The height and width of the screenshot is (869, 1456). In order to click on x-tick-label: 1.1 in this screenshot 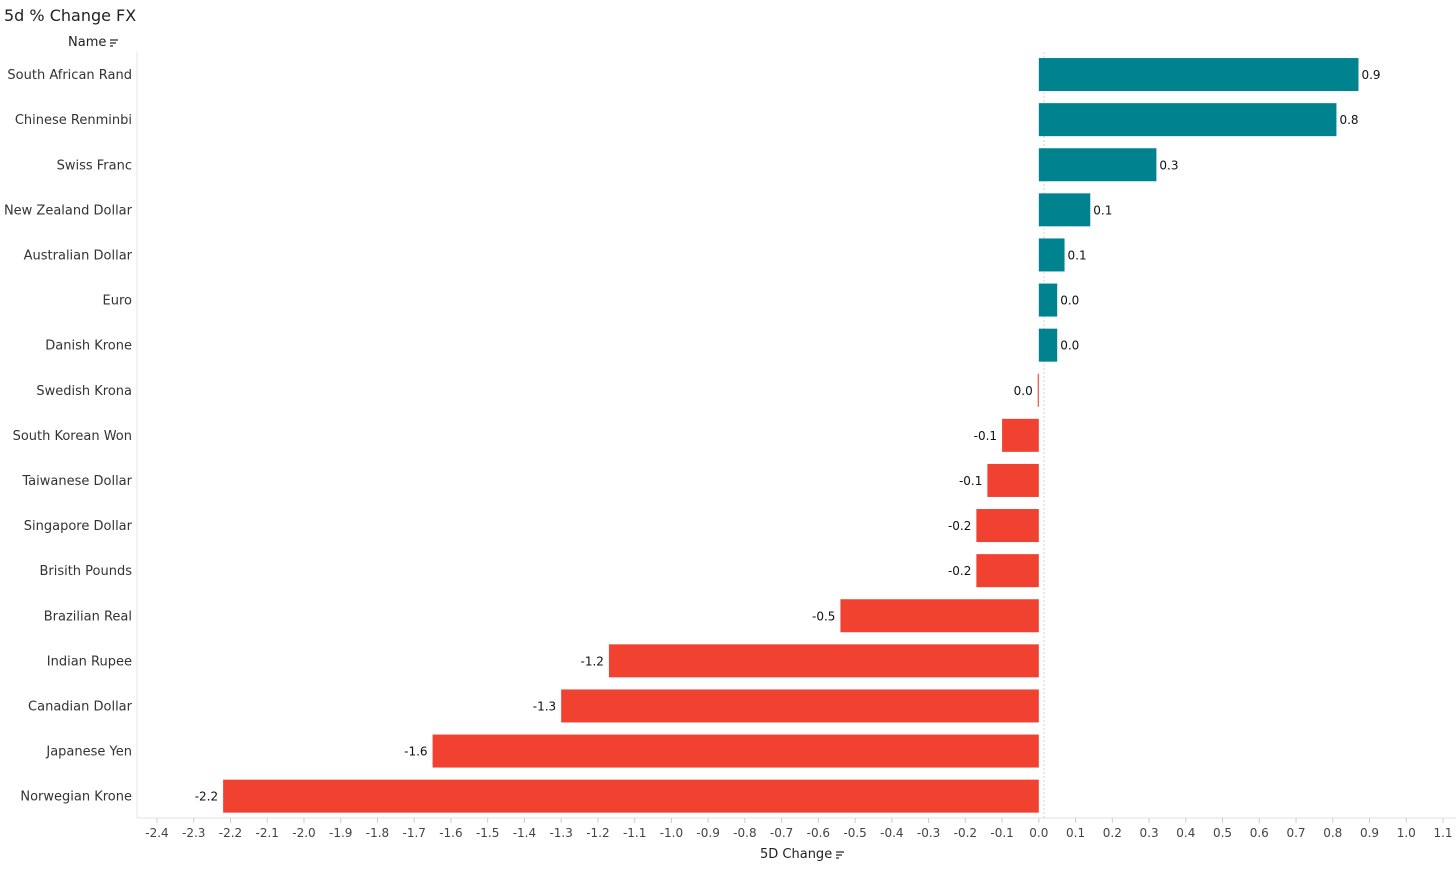, I will do `click(1442, 833)`.